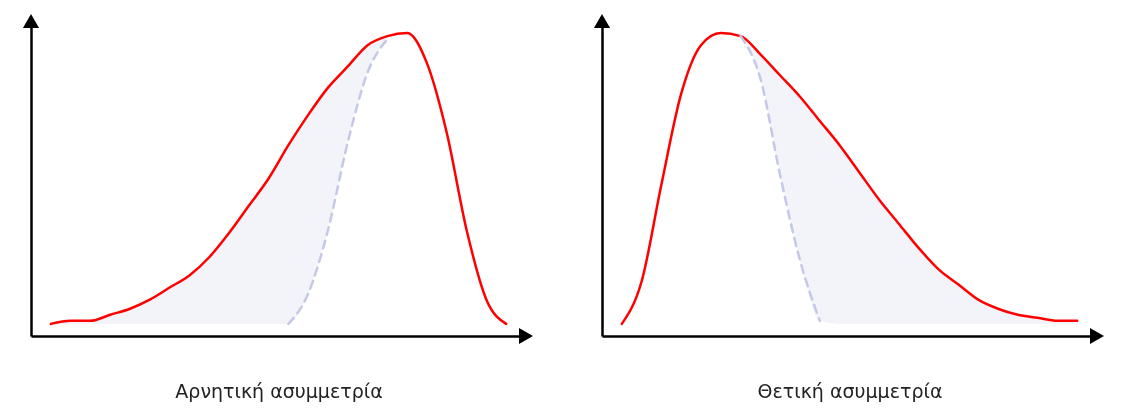 The width and height of the screenshot is (1126, 410). I want to click on x-axis-title: Θετική ασυμμετρία, so click(850, 390).